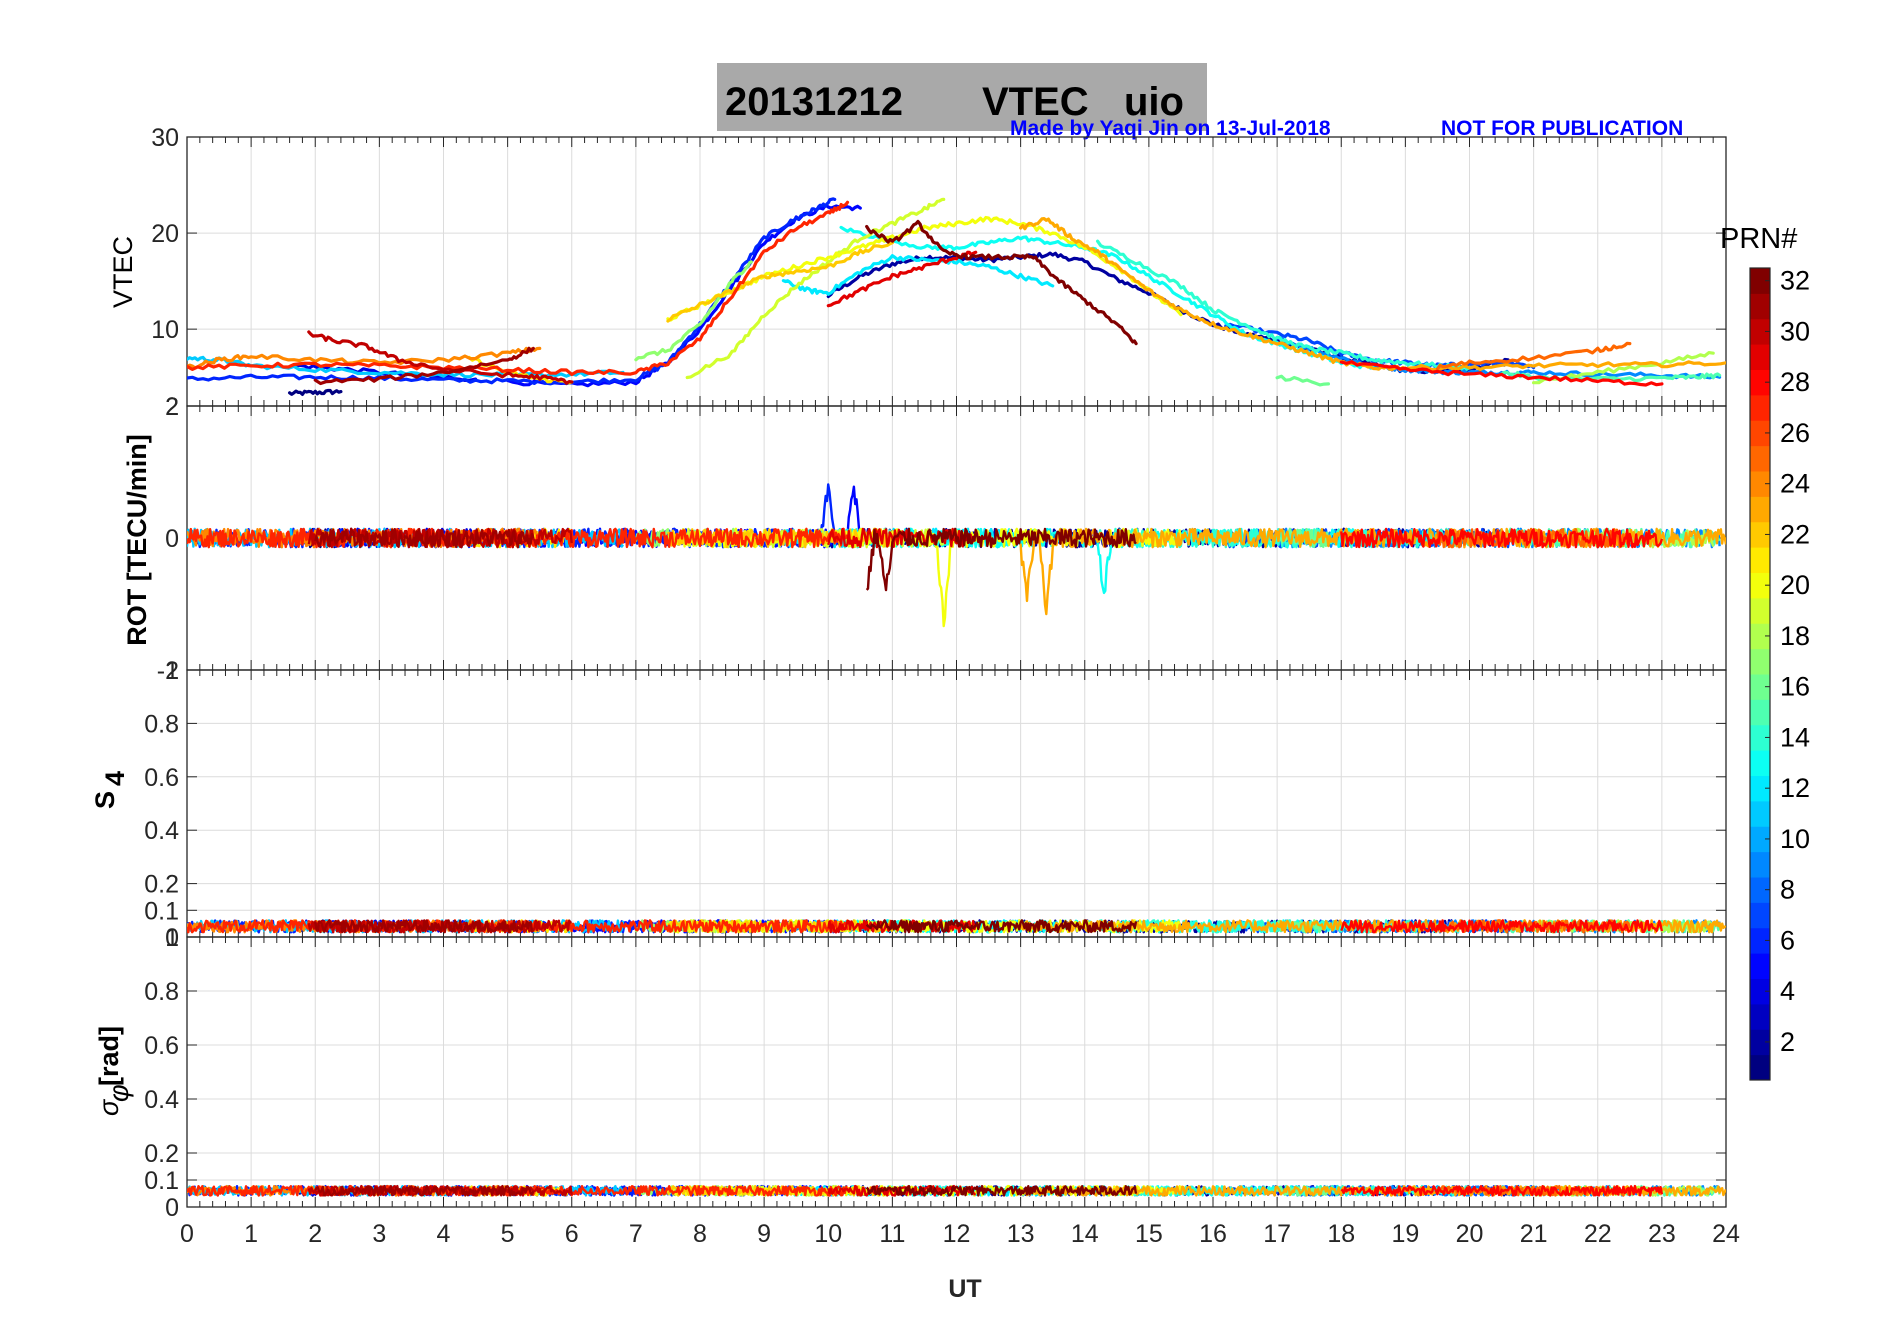 The width and height of the screenshot is (1902, 1330). What do you see at coordinates (1795, 636) in the screenshot?
I see `colorbar-tick-label: 18` at bounding box center [1795, 636].